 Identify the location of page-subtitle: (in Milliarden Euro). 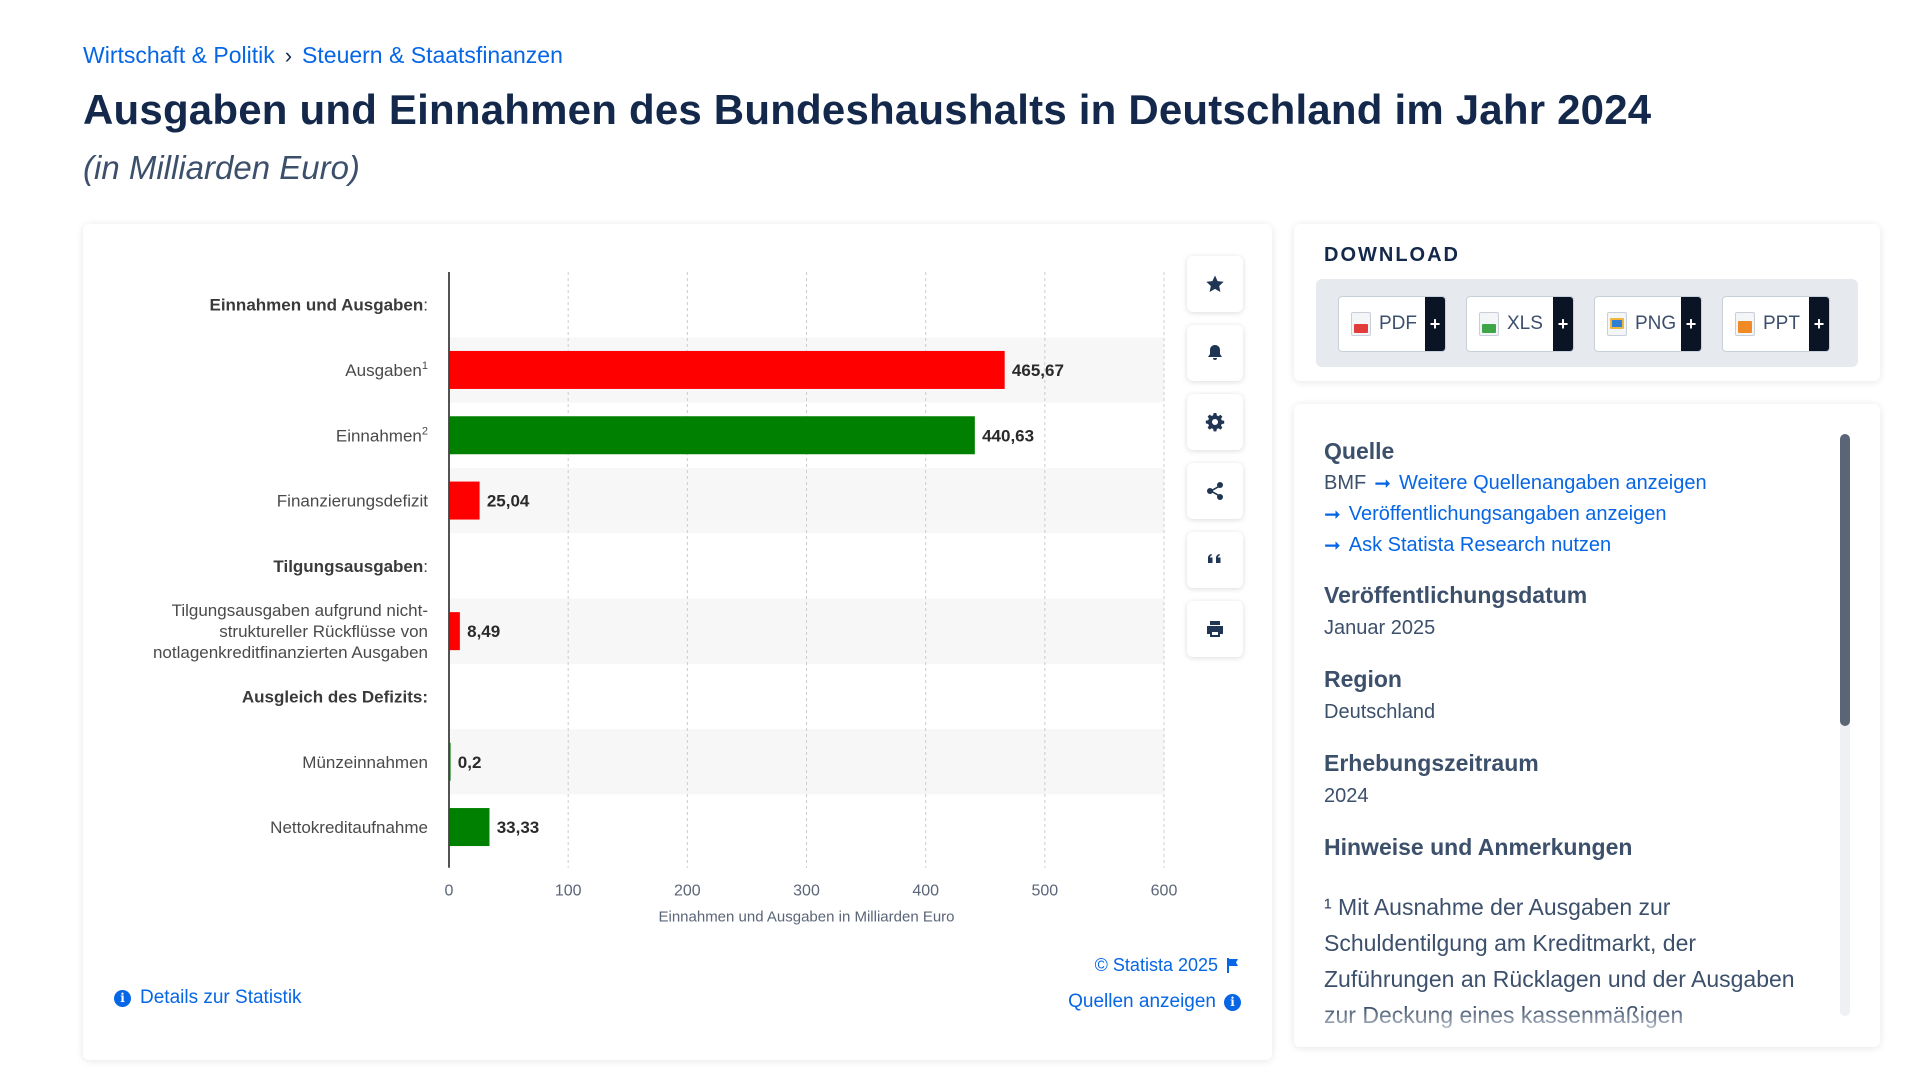
(221, 167).